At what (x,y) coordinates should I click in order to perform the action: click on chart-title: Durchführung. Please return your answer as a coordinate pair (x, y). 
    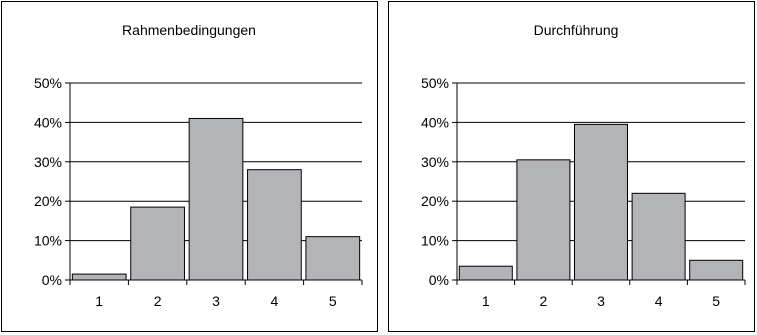
    Looking at the image, I should click on (576, 30).